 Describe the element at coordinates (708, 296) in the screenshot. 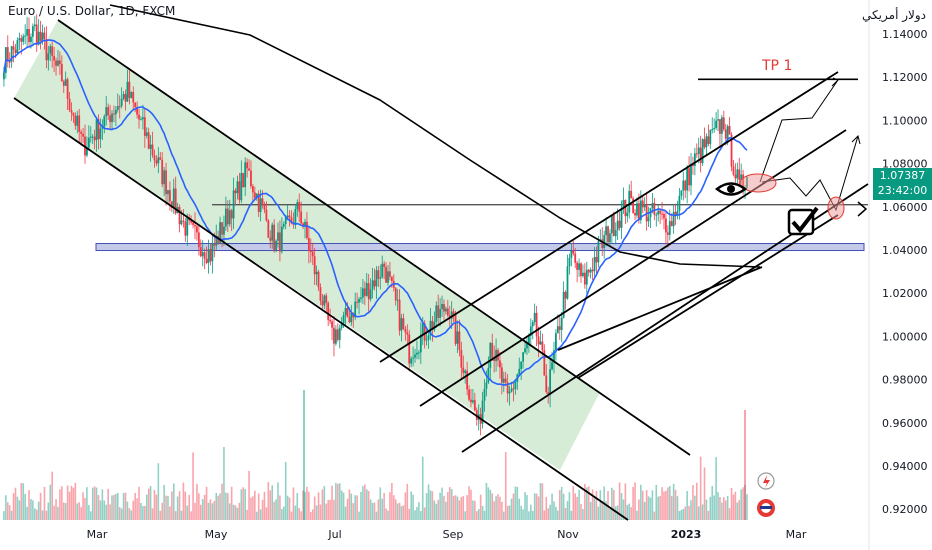

I see `trend-line` at that location.